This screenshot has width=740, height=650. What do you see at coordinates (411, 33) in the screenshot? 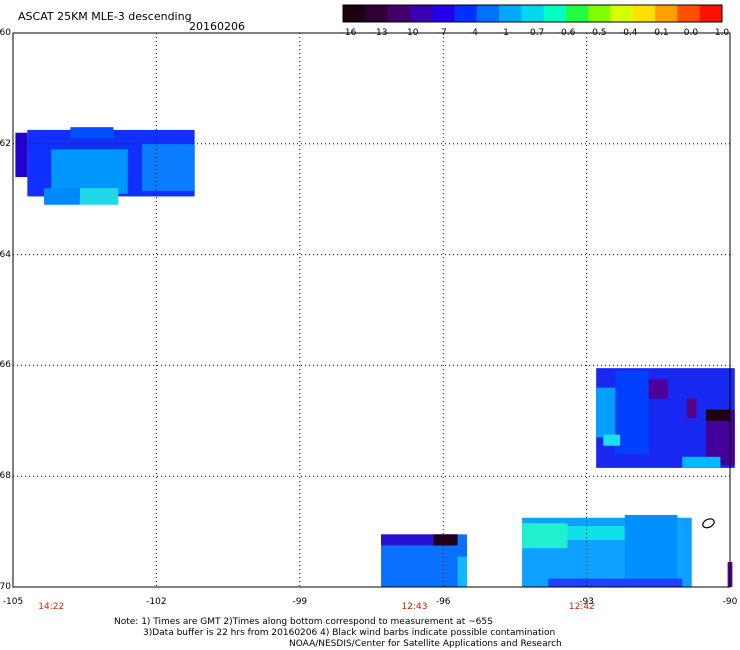
I see `colorbar-tick-label: -10` at bounding box center [411, 33].